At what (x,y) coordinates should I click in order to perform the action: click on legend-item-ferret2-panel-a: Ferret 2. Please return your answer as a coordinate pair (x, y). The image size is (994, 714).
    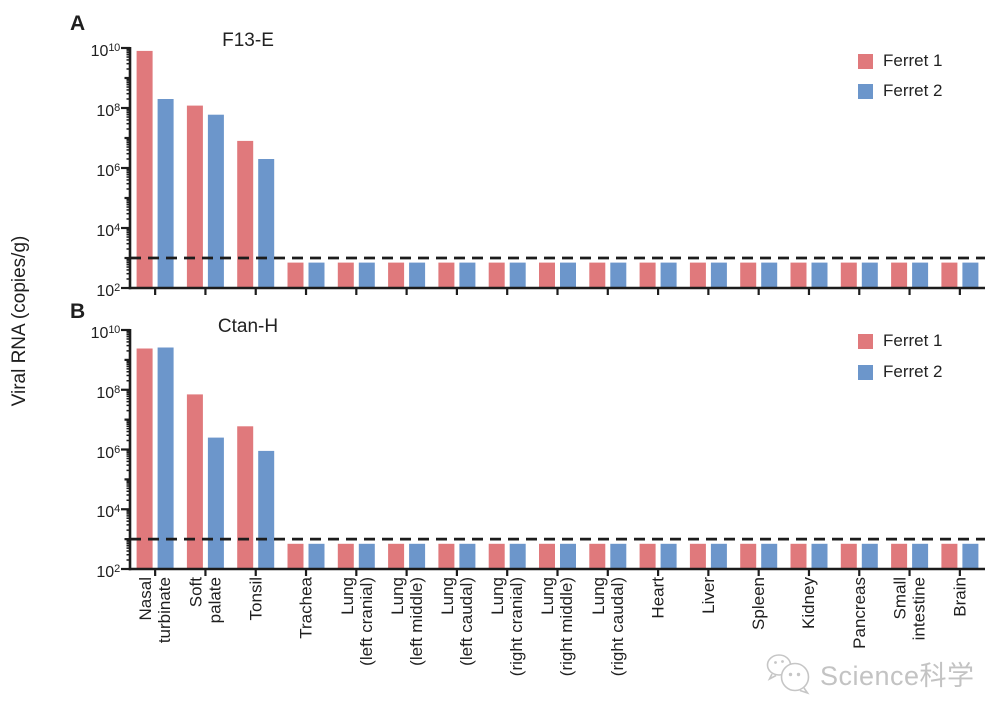
    Looking at the image, I should click on (900, 91).